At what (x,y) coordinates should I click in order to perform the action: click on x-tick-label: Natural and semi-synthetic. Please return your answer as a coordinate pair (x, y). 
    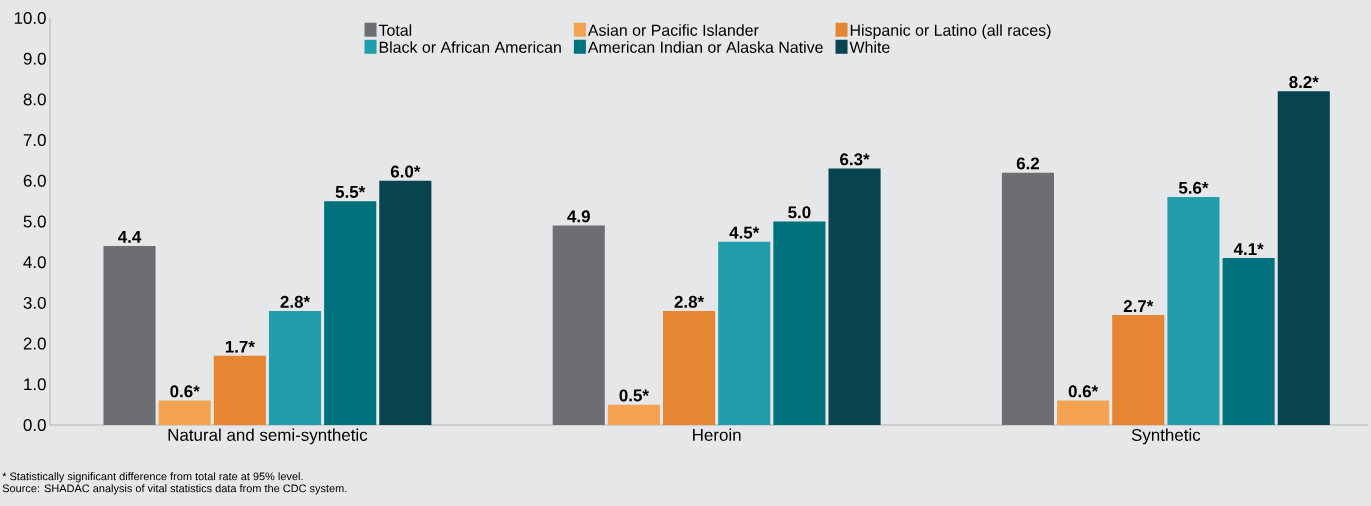
    Looking at the image, I should click on (268, 436).